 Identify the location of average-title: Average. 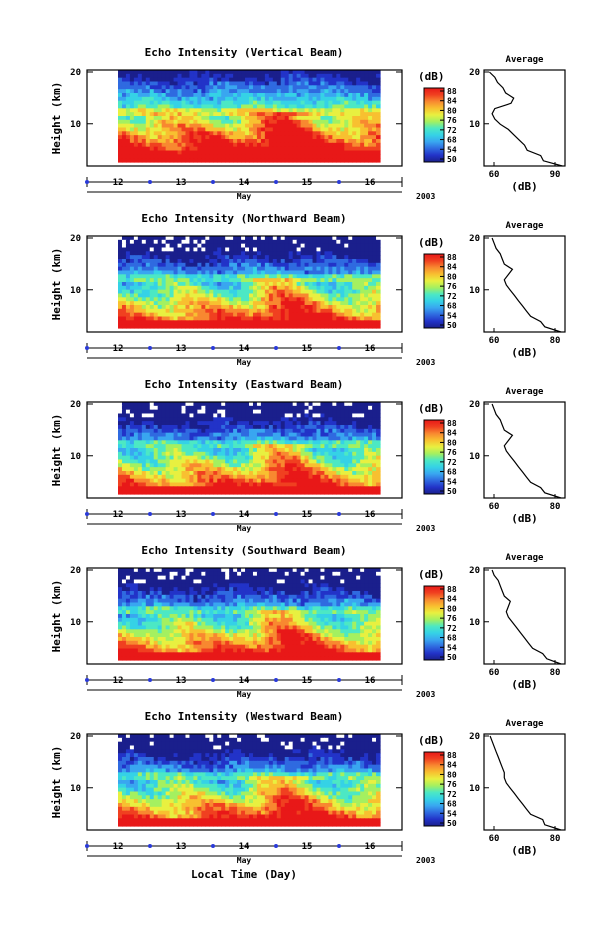
(525, 226).